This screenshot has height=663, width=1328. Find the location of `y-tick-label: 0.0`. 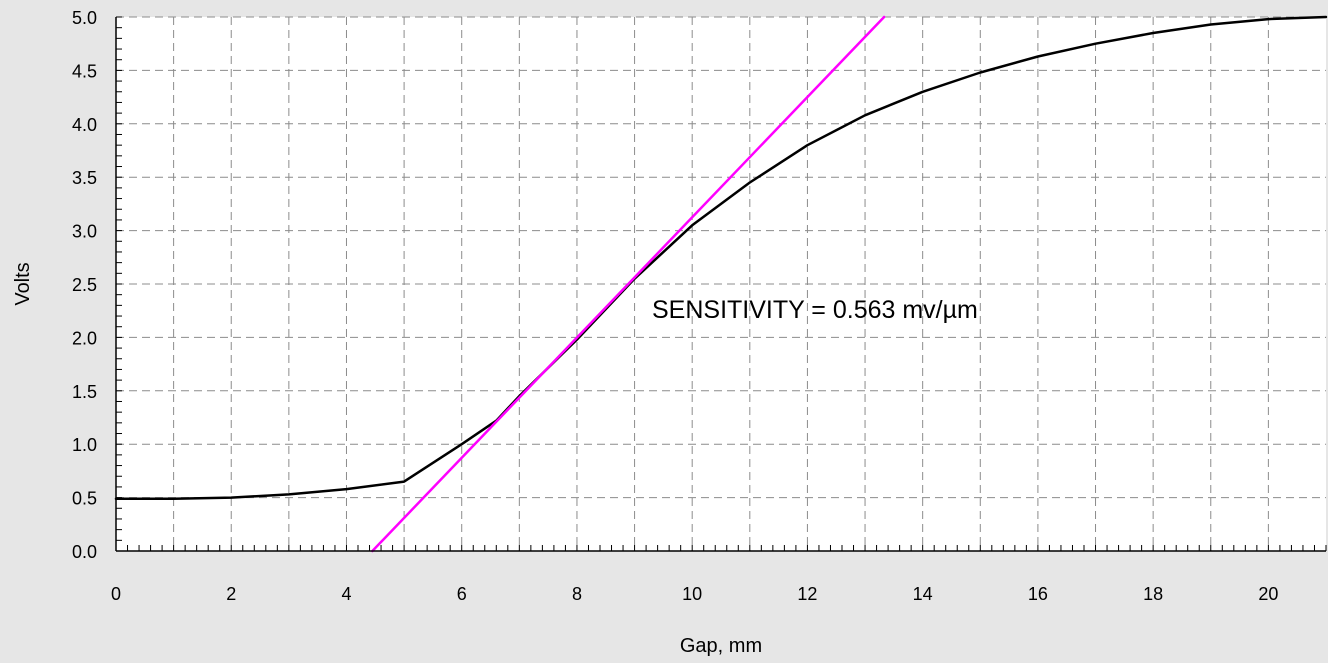

y-tick-label: 0.0 is located at coordinates (84, 552).